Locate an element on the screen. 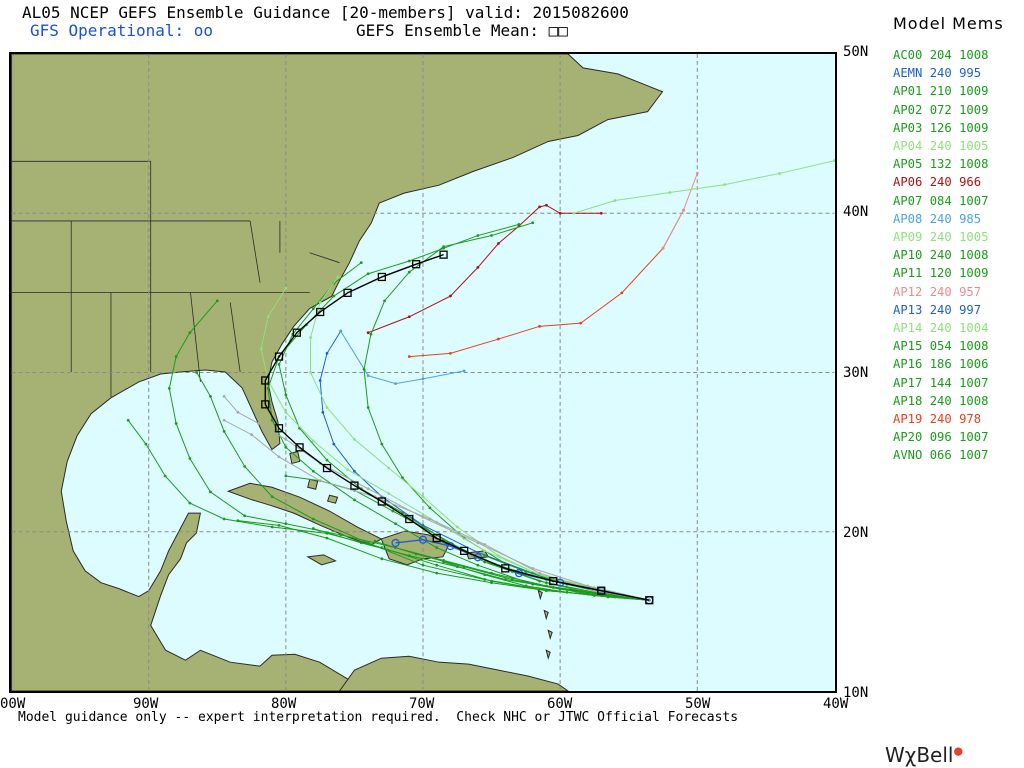 The image size is (1024, 768). longitude-label: 70W is located at coordinates (422, 704).